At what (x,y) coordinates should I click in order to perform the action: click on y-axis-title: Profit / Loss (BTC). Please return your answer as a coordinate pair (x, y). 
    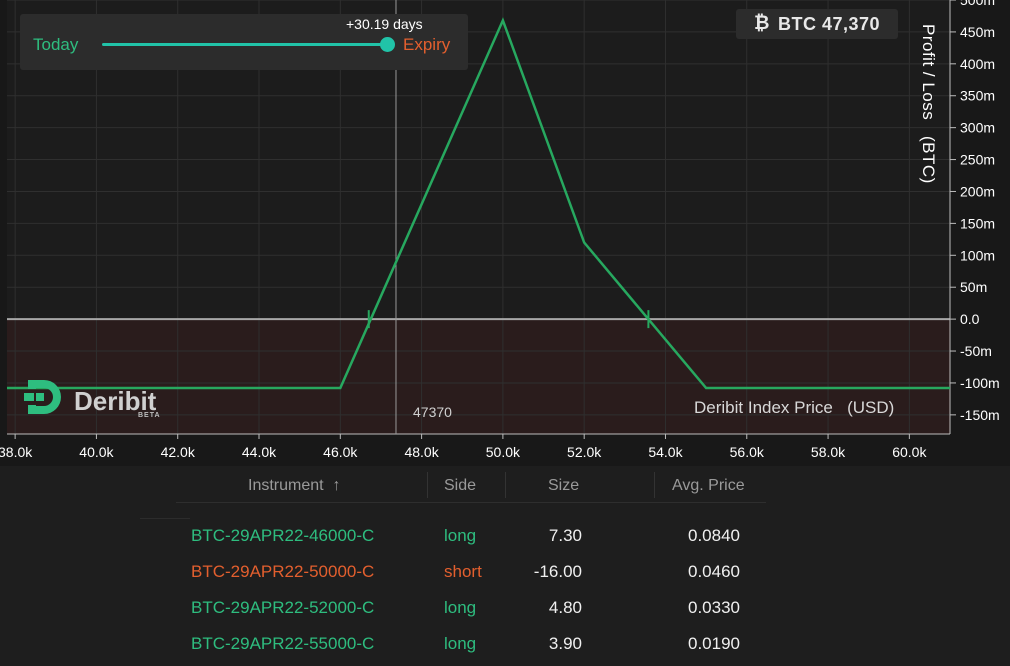
    Looking at the image, I should click on (928, 104).